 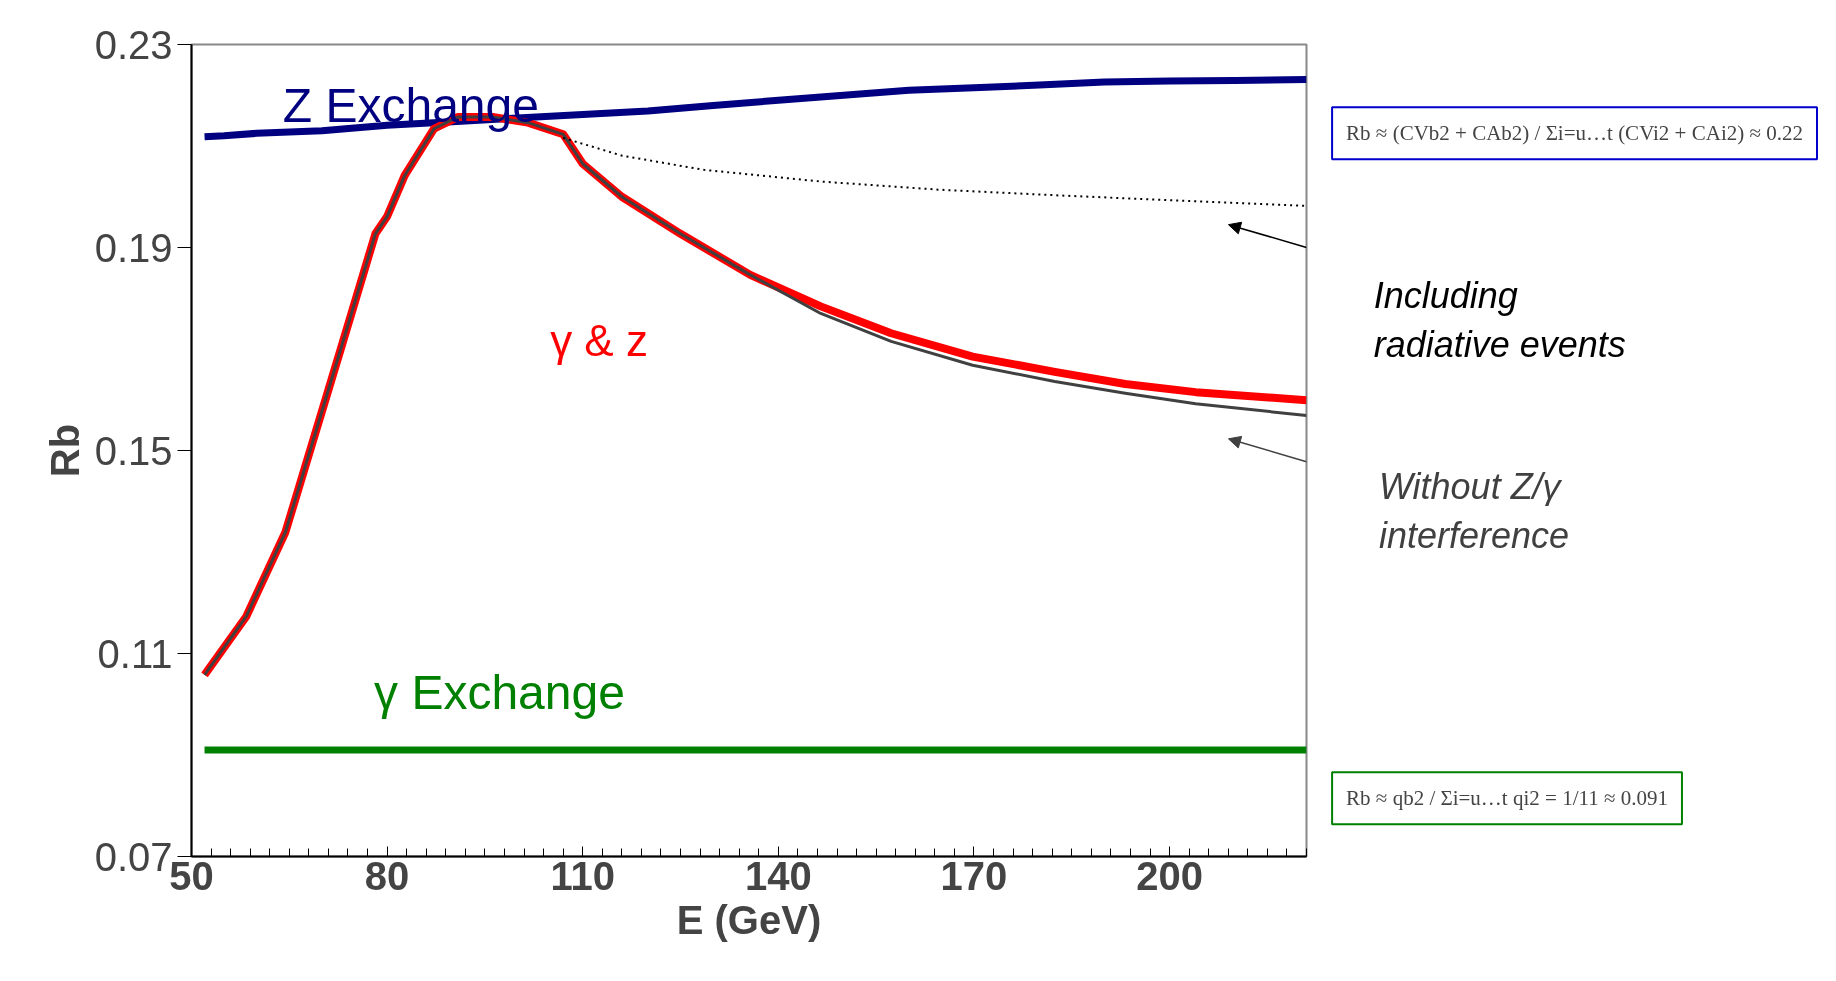 What do you see at coordinates (1169, 875) in the screenshot?
I see `x-tick-label: 200` at bounding box center [1169, 875].